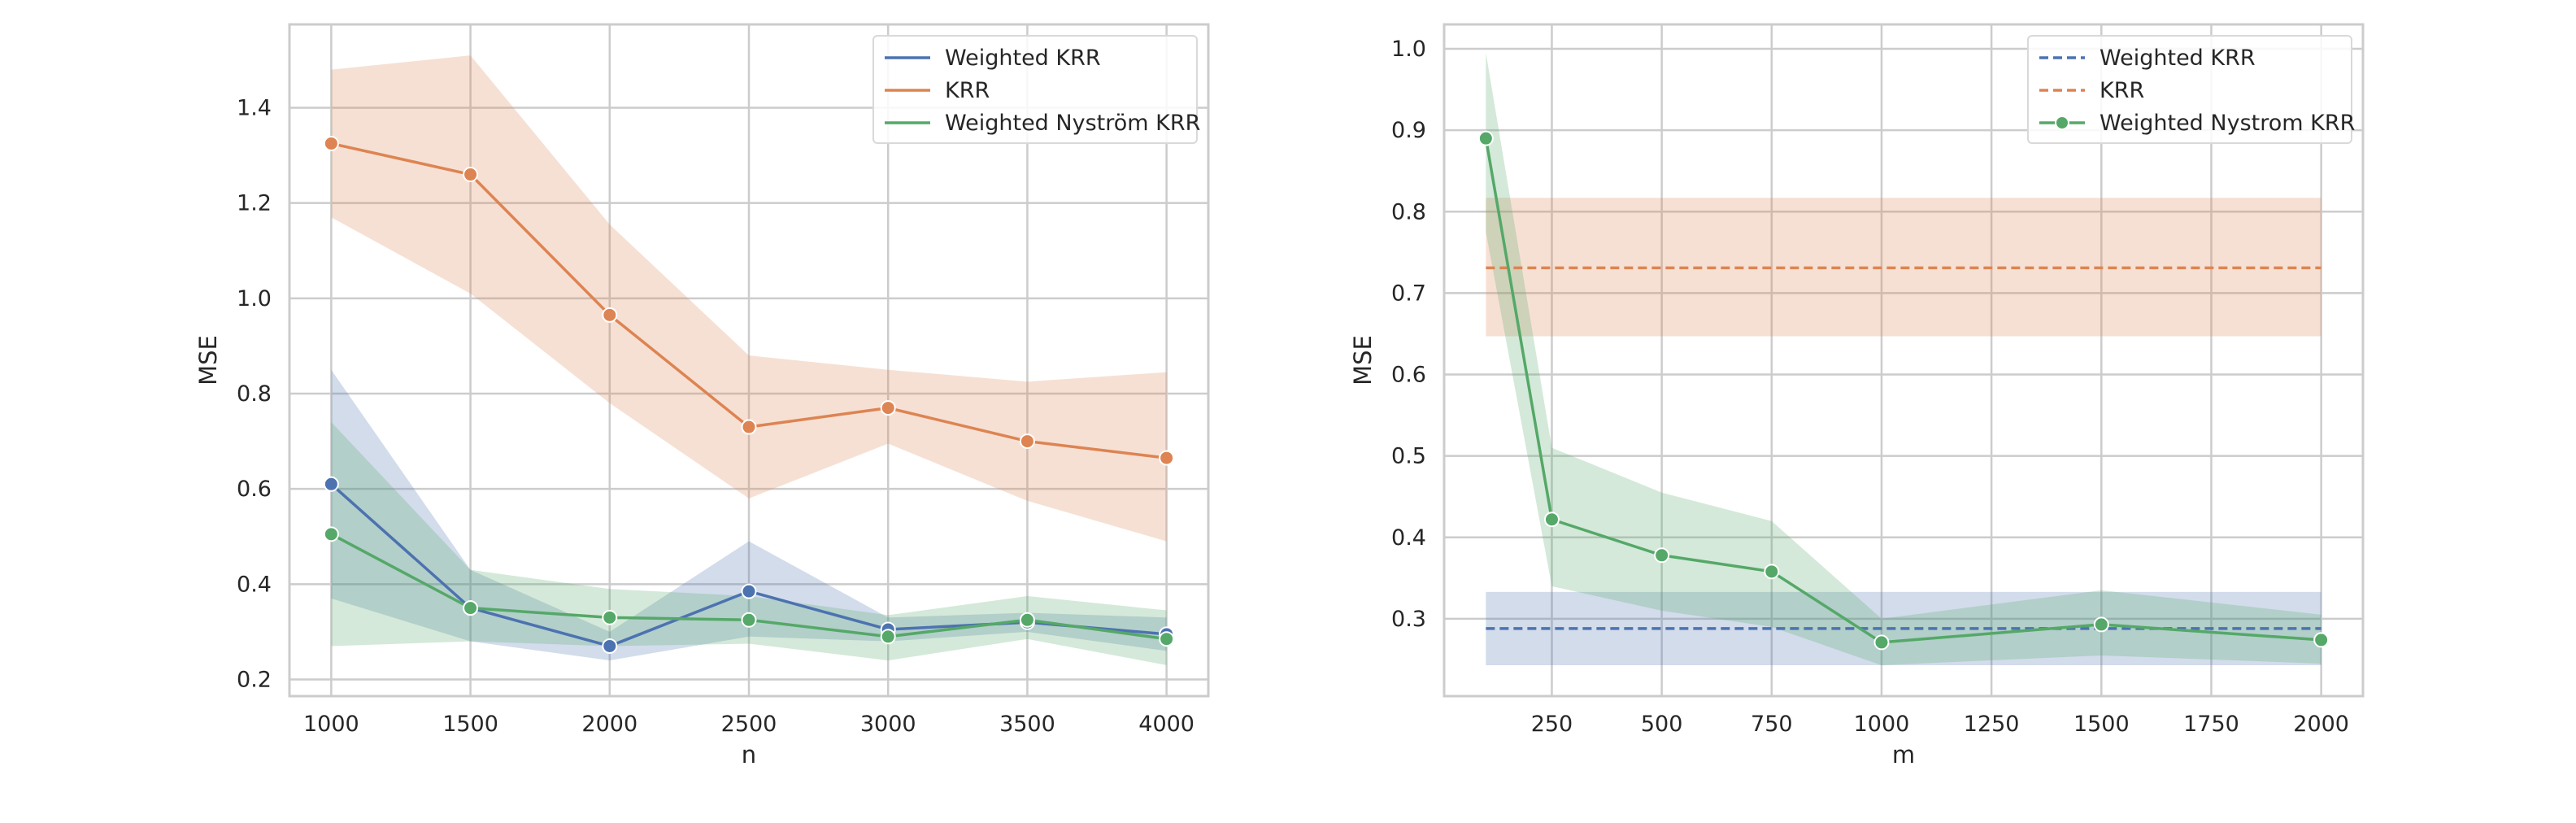  I want to click on x-tick-label: 1750, so click(2211, 724).